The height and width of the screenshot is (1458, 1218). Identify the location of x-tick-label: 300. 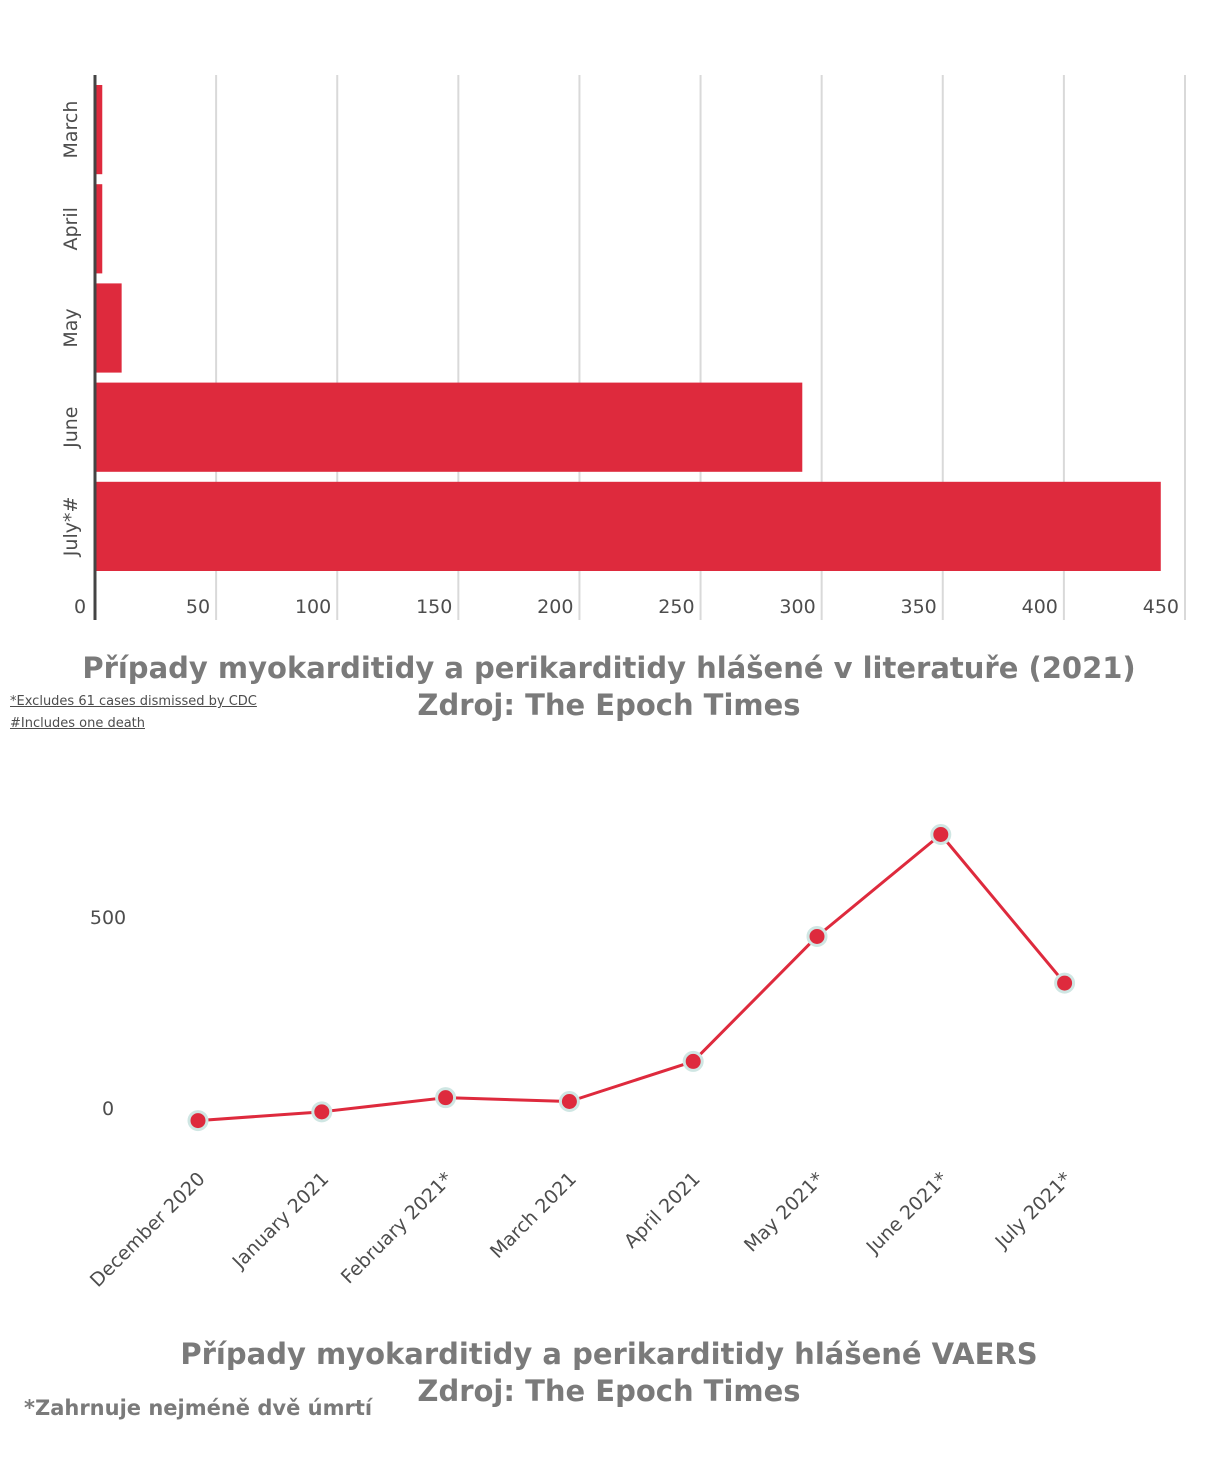
(797, 607).